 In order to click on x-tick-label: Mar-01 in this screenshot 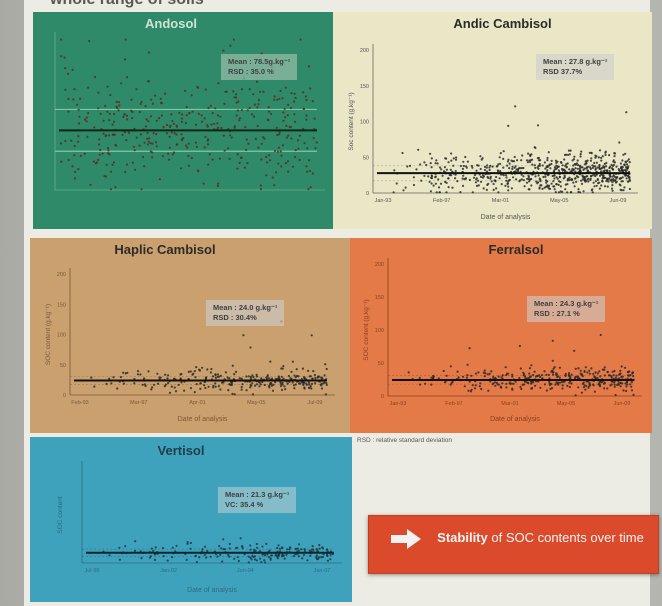, I will do `click(509, 404)`.